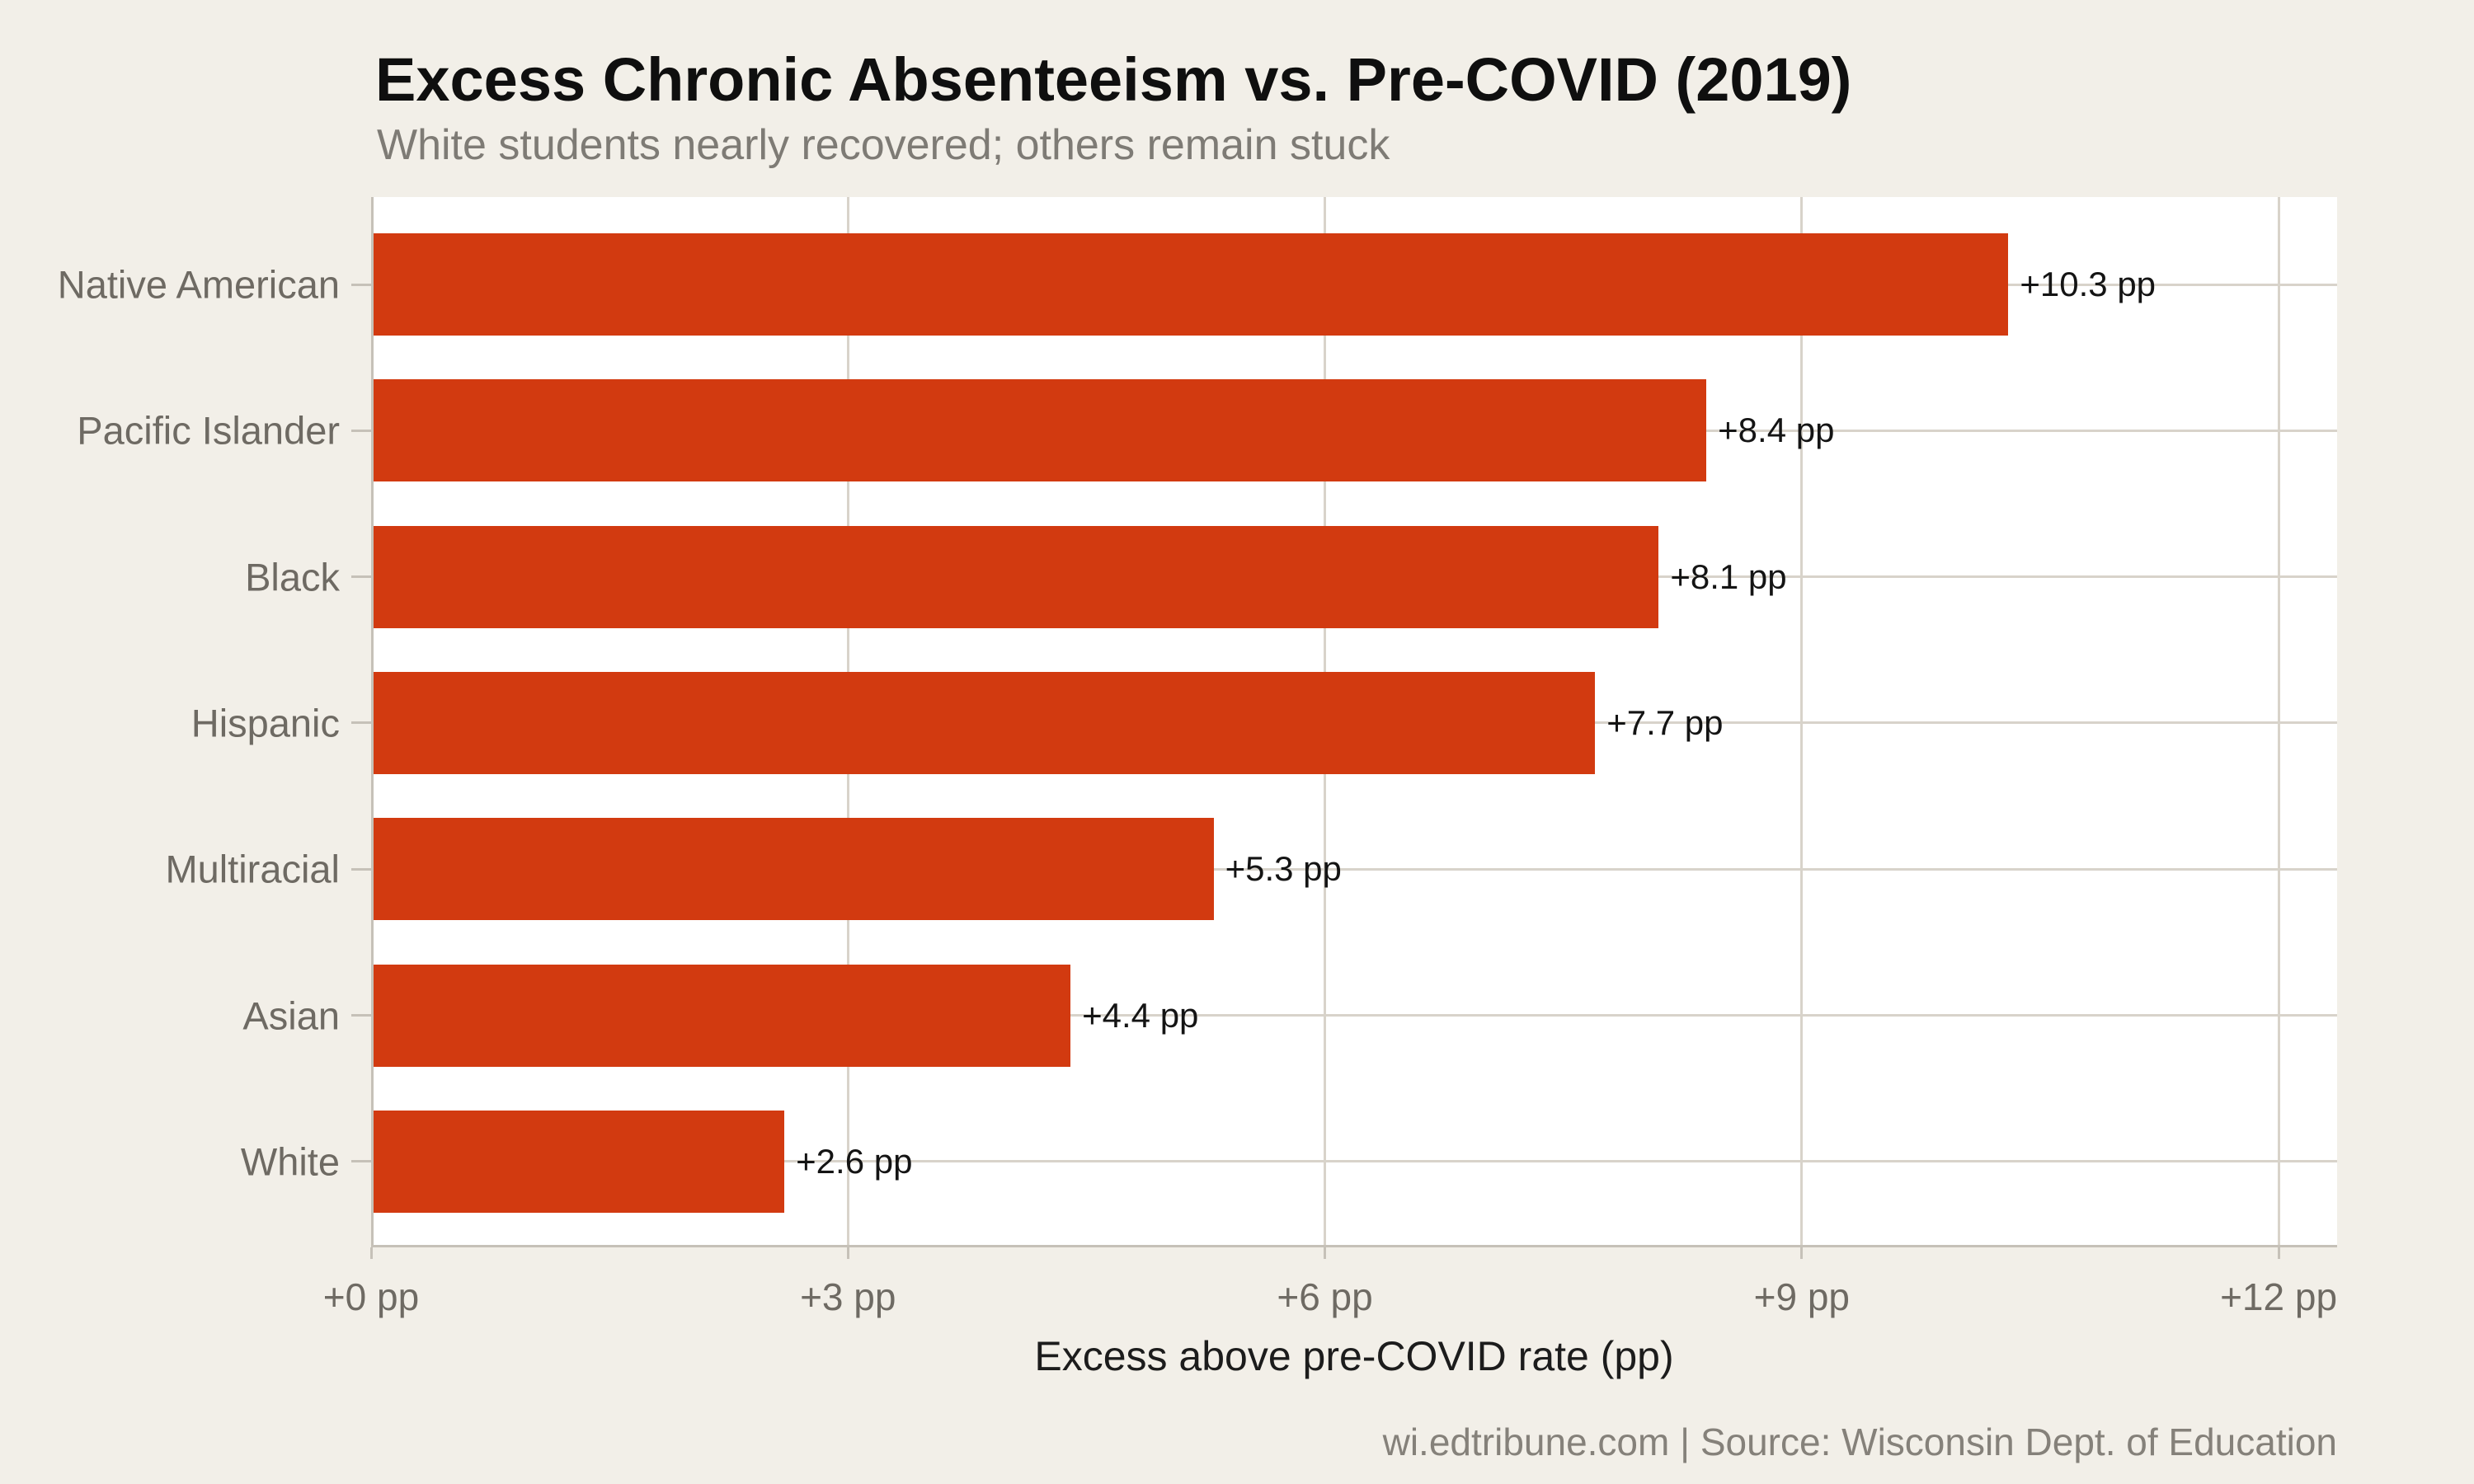 The width and height of the screenshot is (2474, 1484). I want to click on x-tick-label: +9 pp, so click(1801, 1296).